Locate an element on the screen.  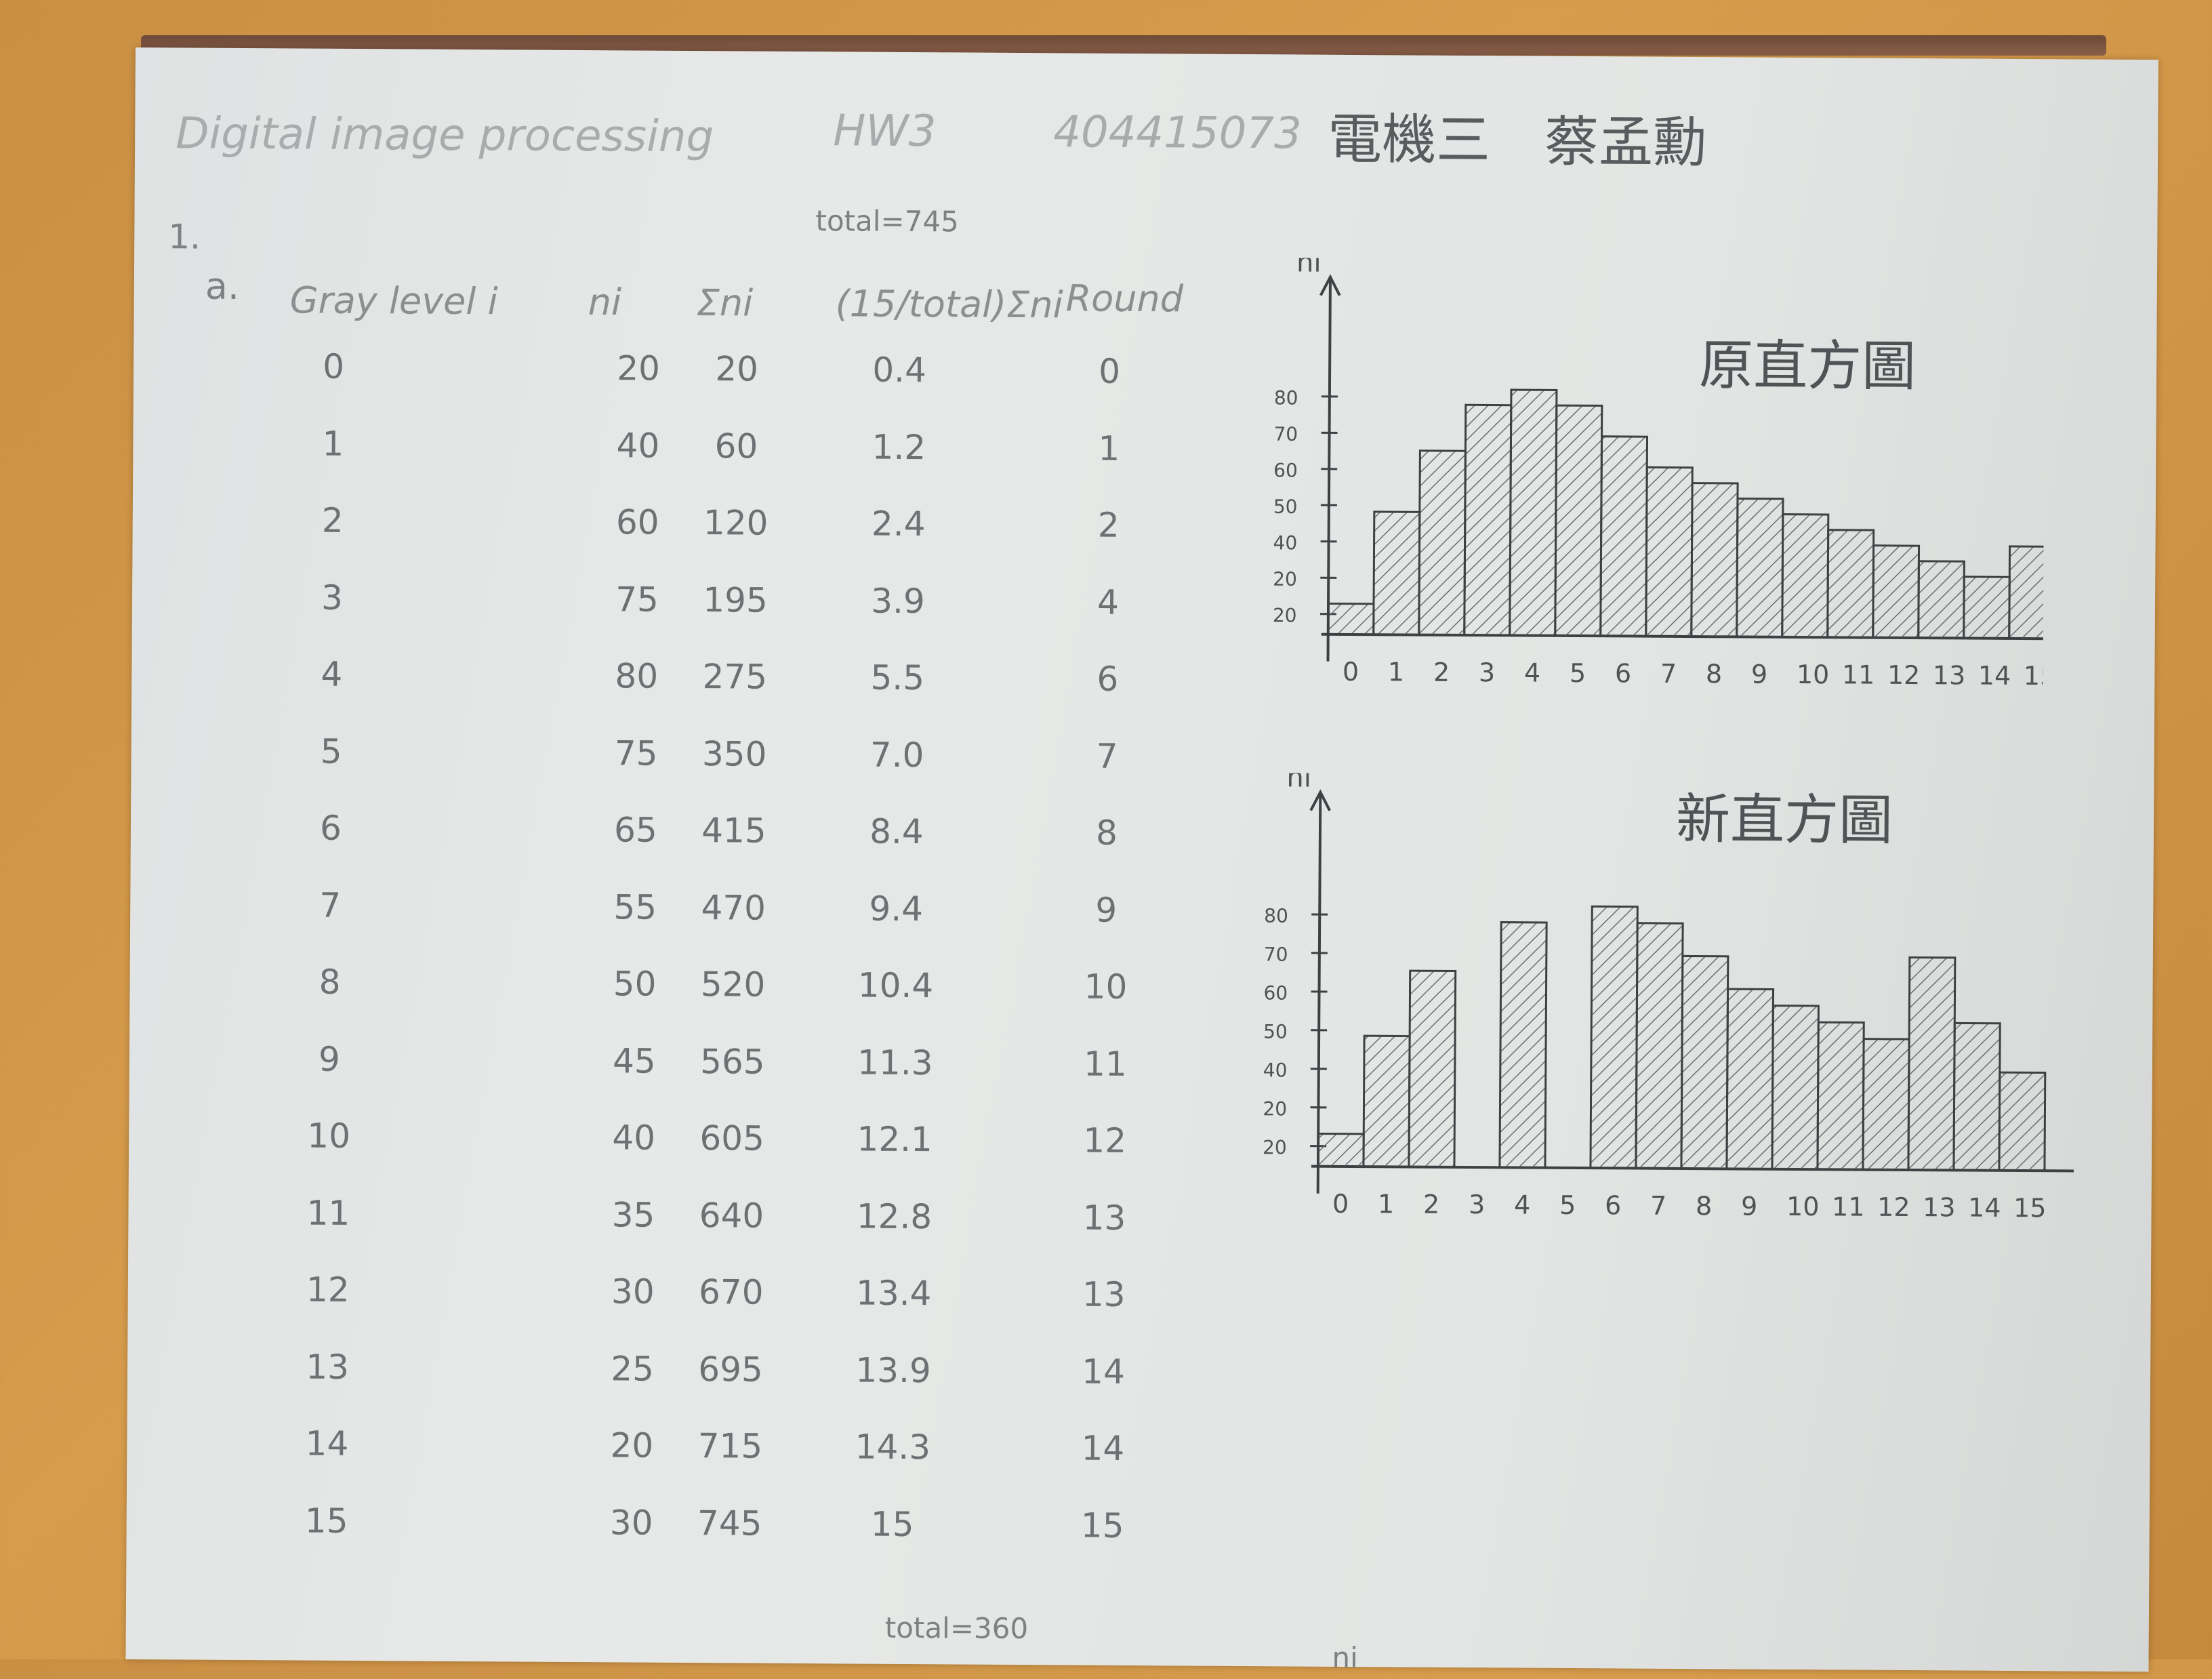
cell-scaled: 3.9 is located at coordinates (898, 601).